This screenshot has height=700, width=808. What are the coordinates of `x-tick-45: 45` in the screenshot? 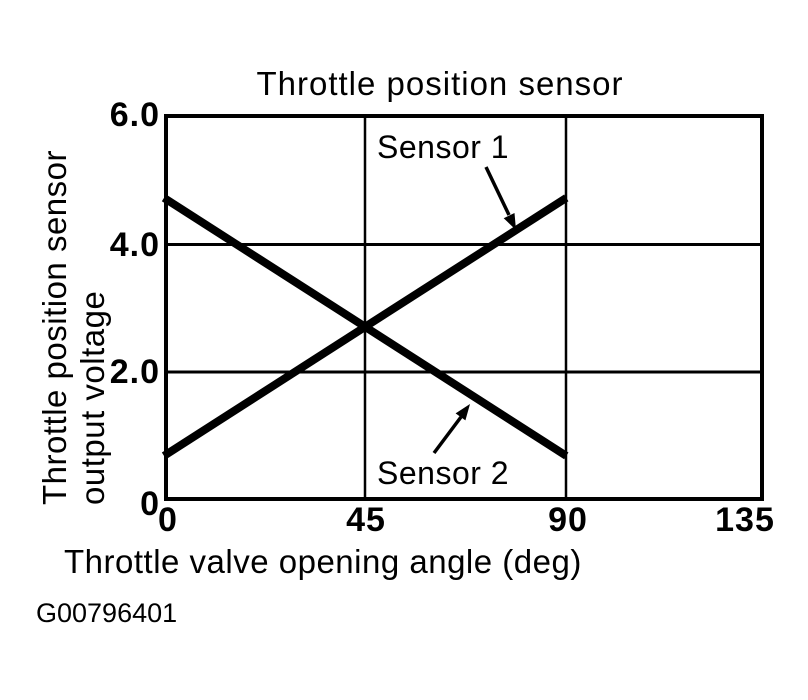 It's located at (366, 520).